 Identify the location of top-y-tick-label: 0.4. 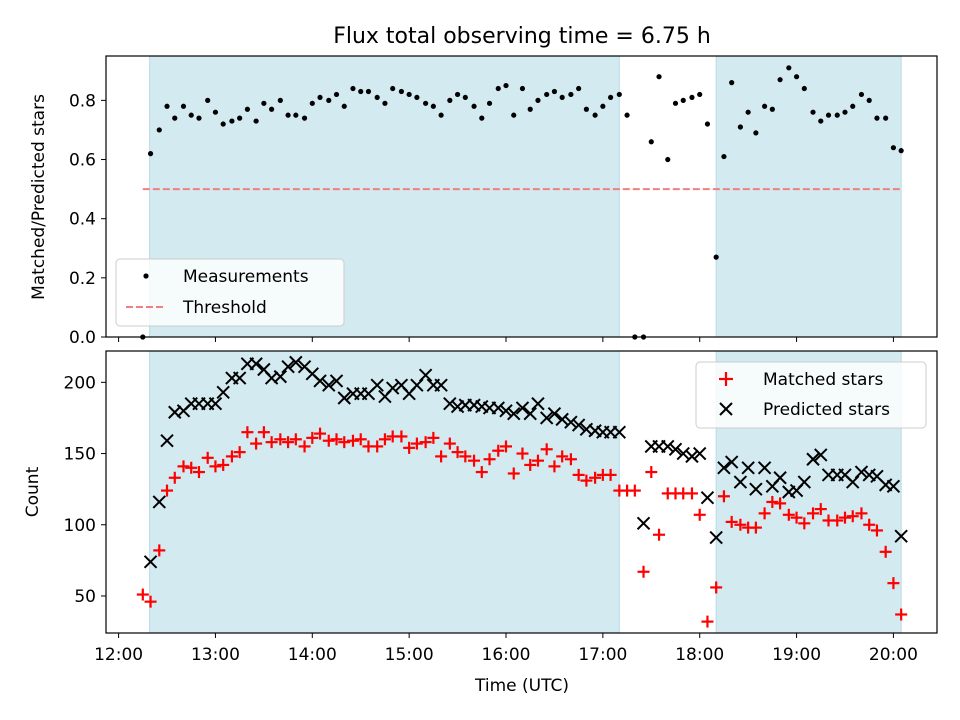
(82, 220).